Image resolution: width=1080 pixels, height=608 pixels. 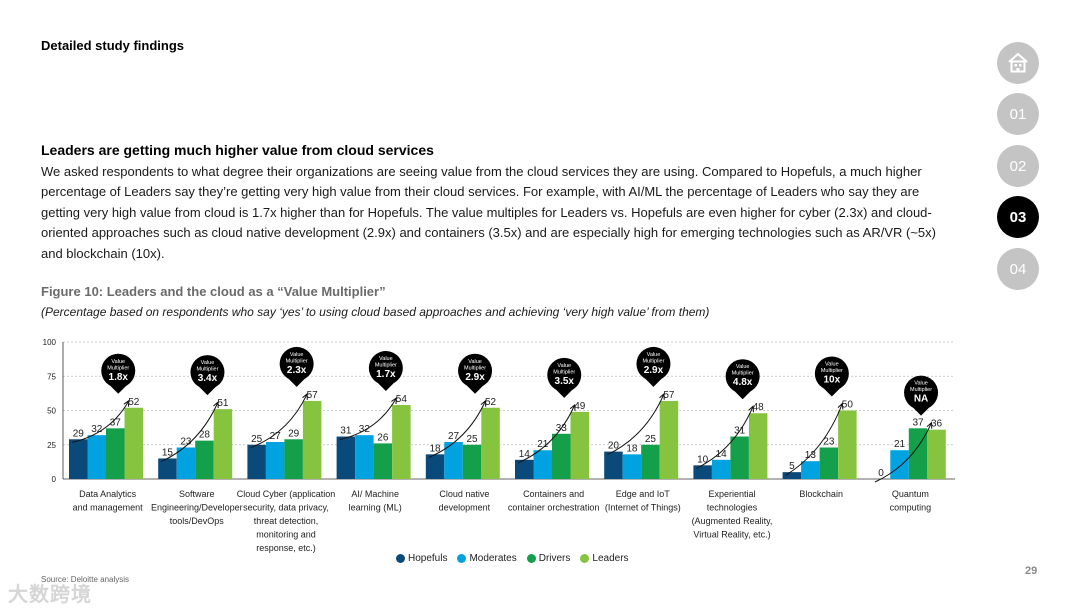 I want to click on multiplier-value: 3.4x, so click(x=208, y=378).